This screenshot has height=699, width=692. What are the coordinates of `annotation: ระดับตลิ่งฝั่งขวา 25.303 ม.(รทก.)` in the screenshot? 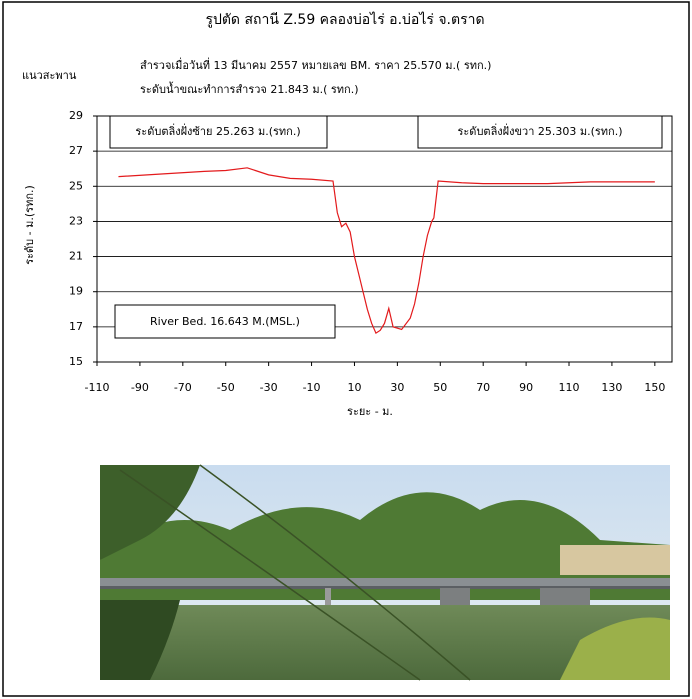 It's located at (539, 130).